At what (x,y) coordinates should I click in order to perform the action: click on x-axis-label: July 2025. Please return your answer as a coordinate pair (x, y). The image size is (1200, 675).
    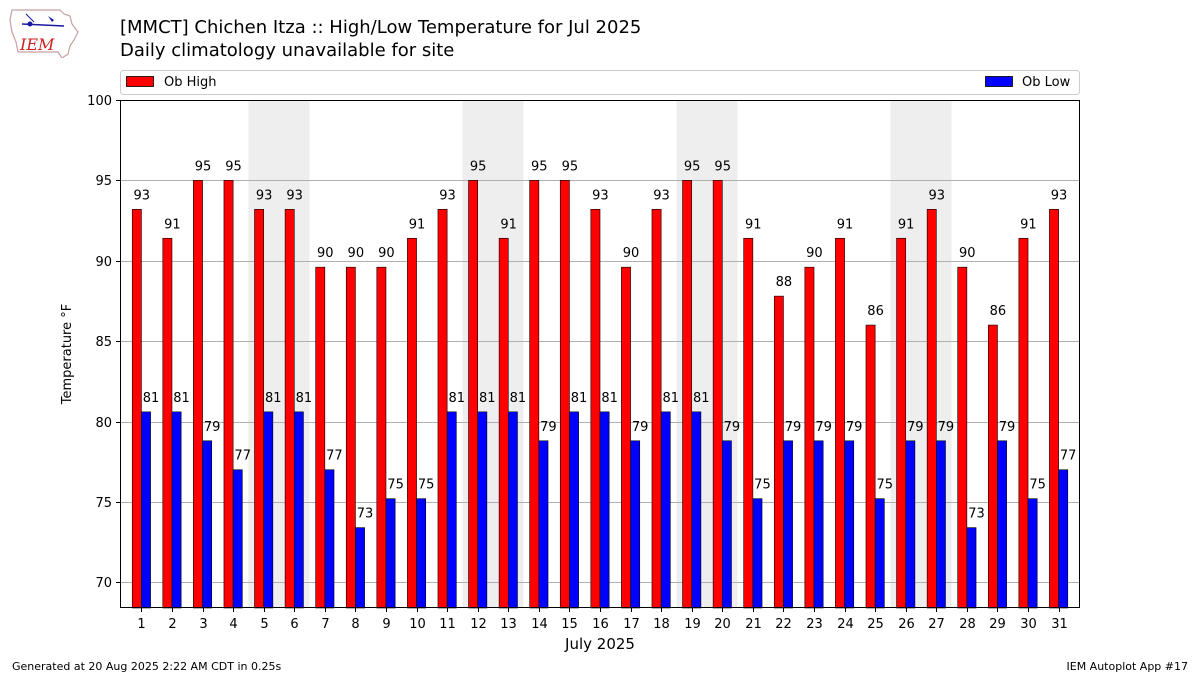
    Looking at the image, I should click on (599, 644).